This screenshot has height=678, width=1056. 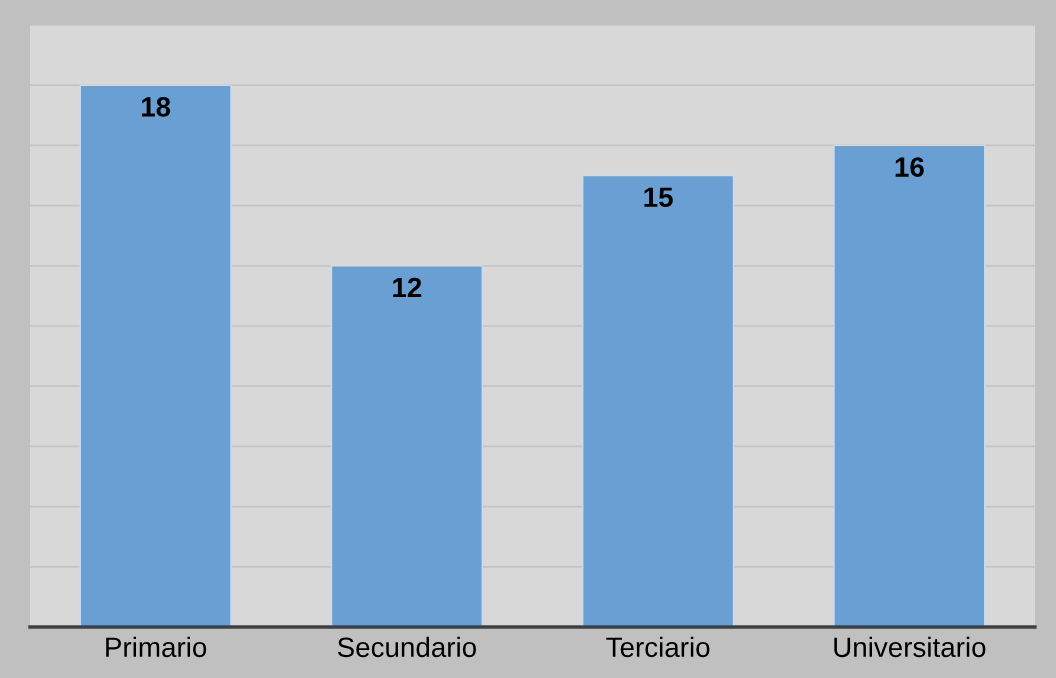 I want to click on data-label: 12, so click(x=407, y=287).